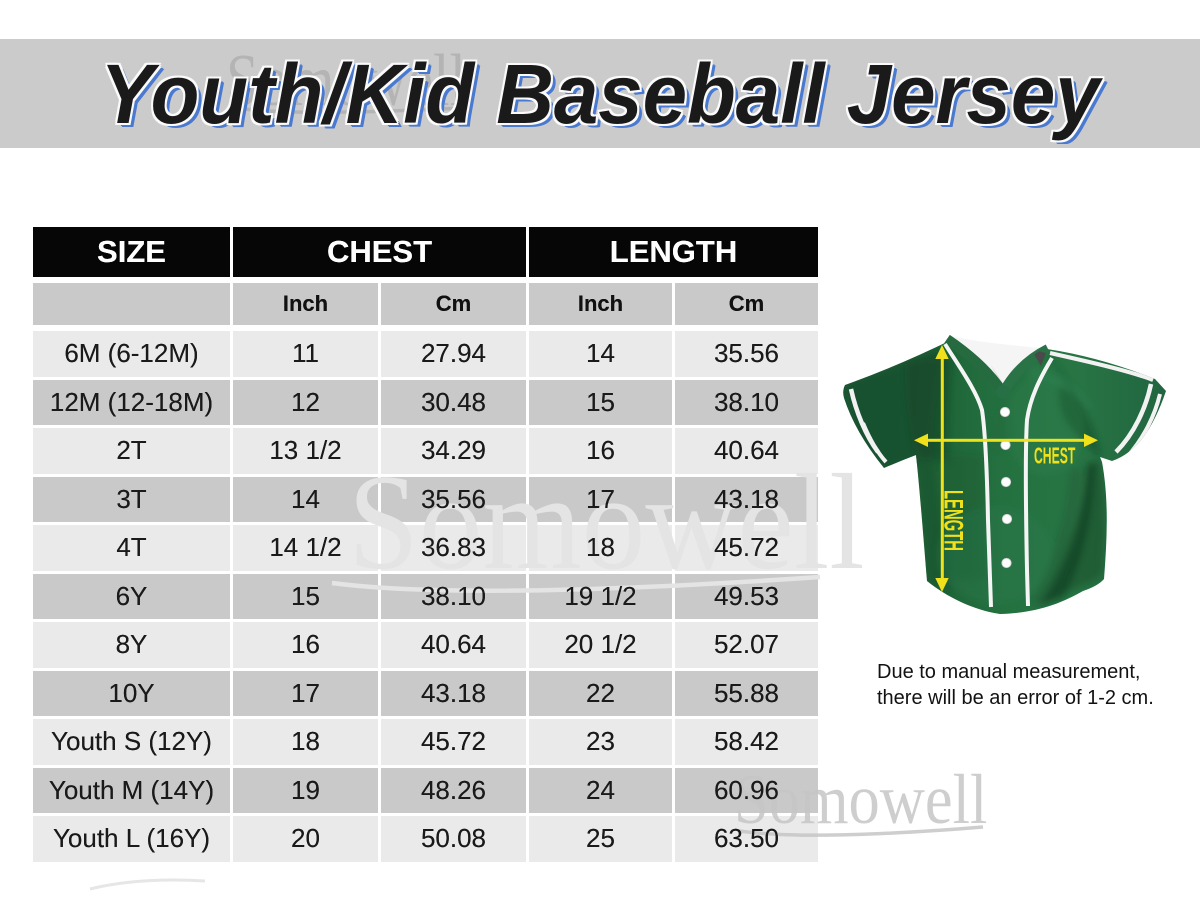 Image resolution: width=1200 pixels, height=905 pixels. What do you see at coordinates (1055, 455) in the screenshot?
I see `svg-text: CHEST` at bounding box center [1055, 455].